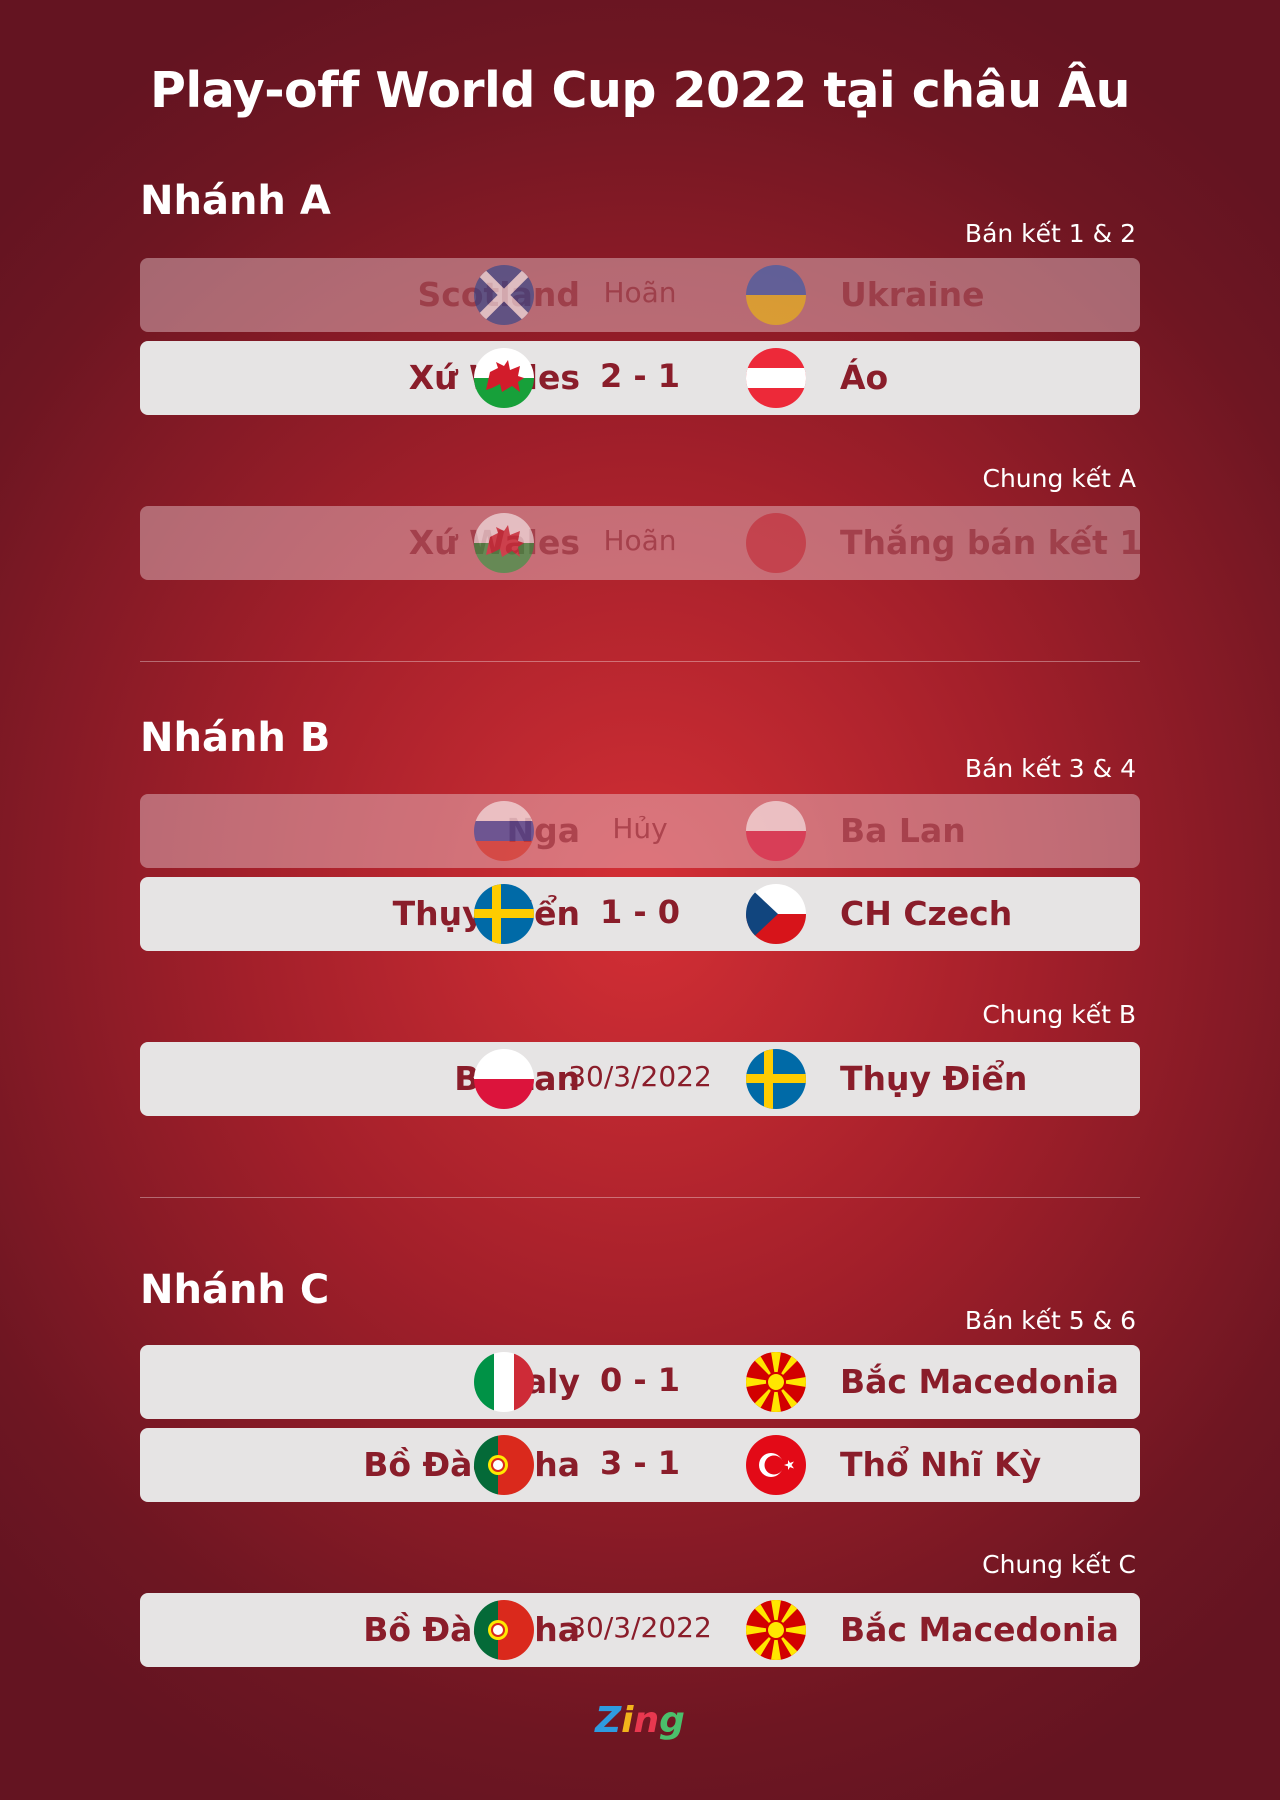  I want to click on match-result: 2 - 1, so click(640, 376).